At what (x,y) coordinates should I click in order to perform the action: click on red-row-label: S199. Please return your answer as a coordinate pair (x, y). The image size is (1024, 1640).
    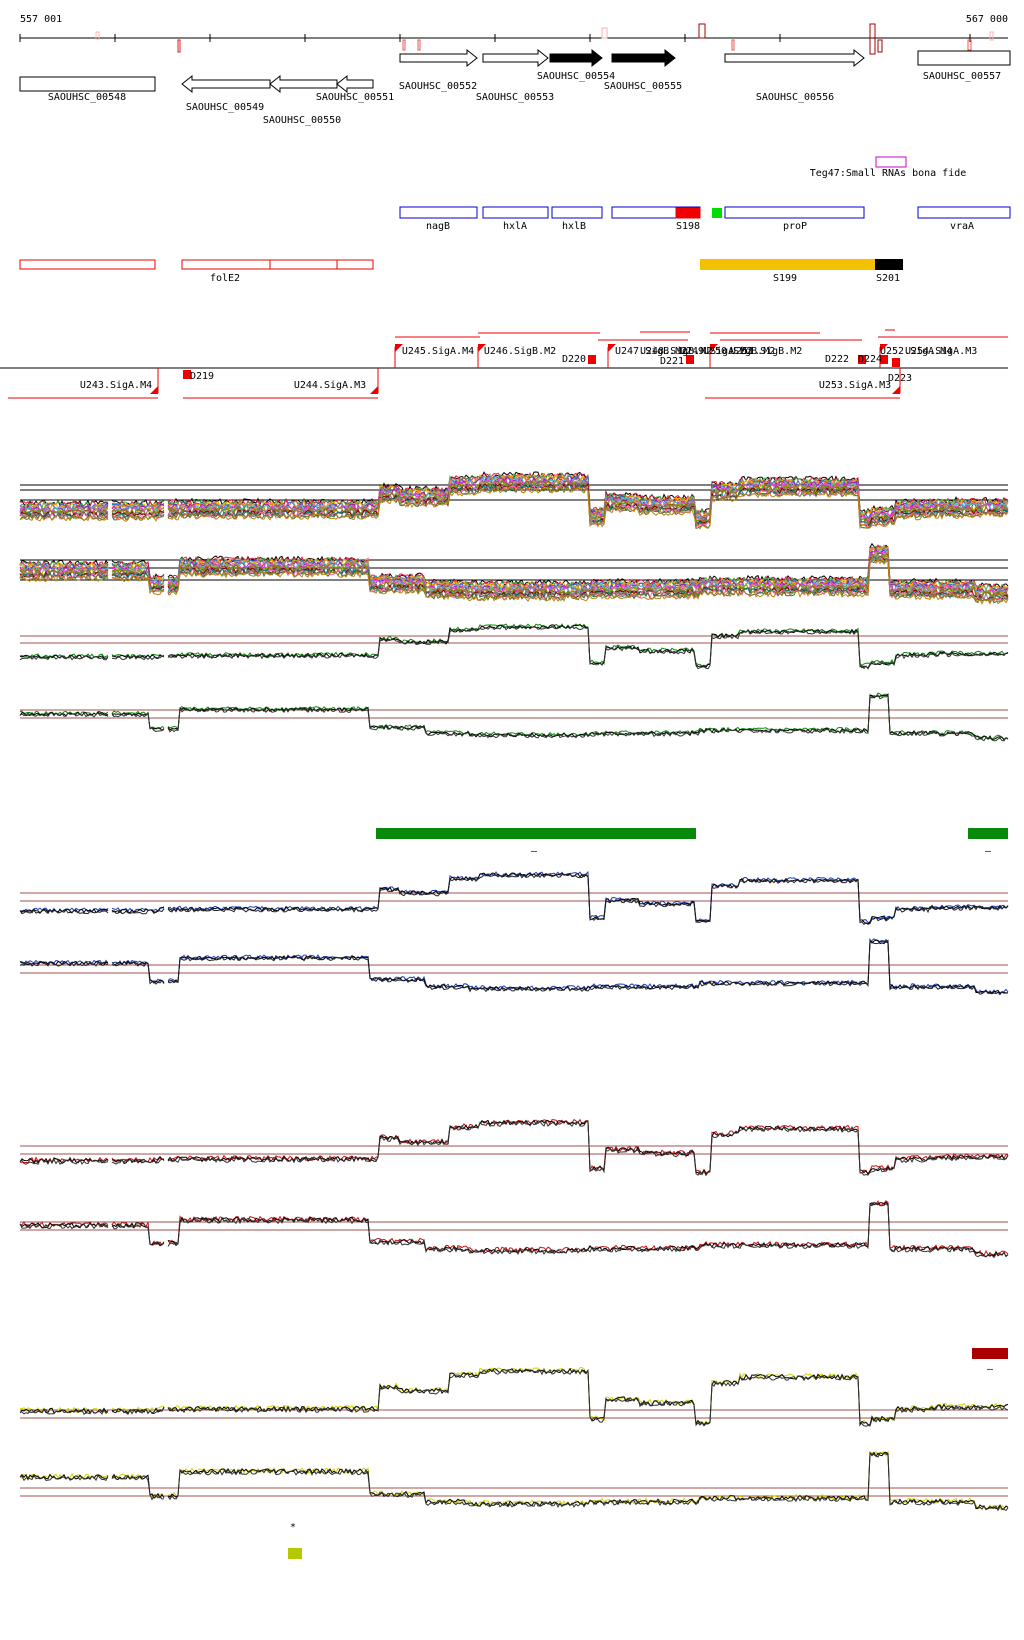
    Looking at the image, I should click on (785, 278).